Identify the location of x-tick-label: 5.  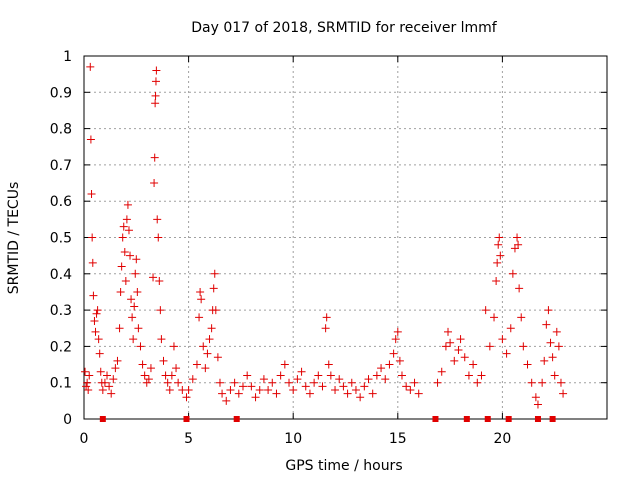
(188, 439).